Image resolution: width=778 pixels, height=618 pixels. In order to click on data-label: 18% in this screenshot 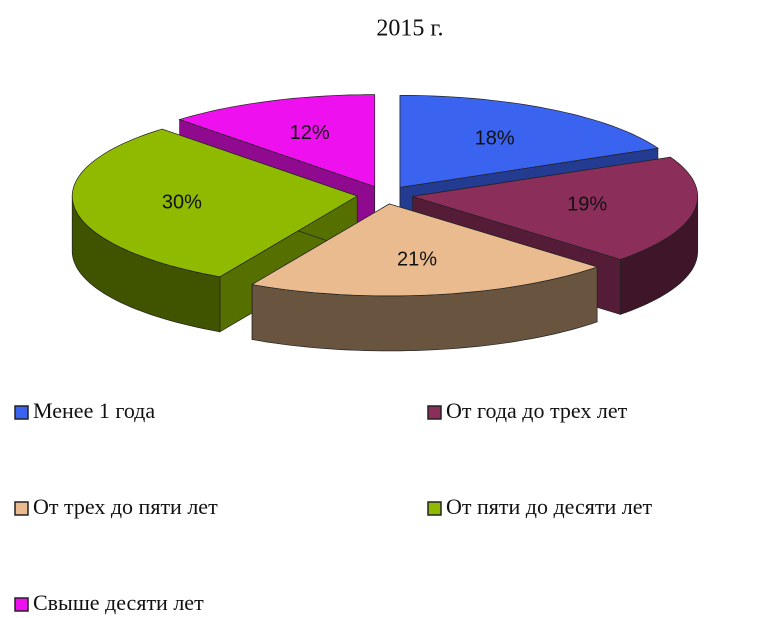, I will do `click(495, 138)`.